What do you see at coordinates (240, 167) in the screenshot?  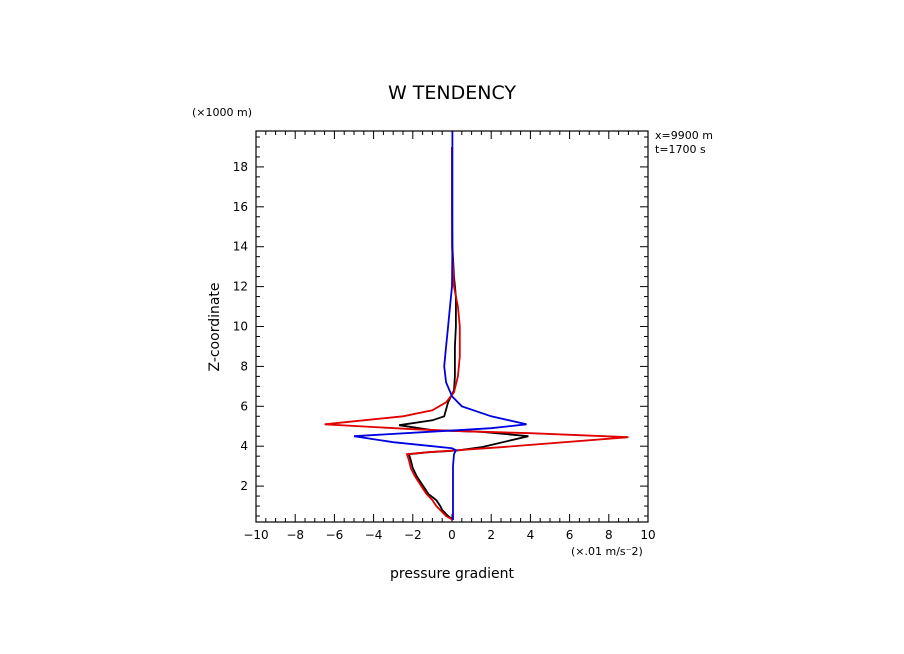 I see `y-tick-label: 18` at bounding box center [240, 167].